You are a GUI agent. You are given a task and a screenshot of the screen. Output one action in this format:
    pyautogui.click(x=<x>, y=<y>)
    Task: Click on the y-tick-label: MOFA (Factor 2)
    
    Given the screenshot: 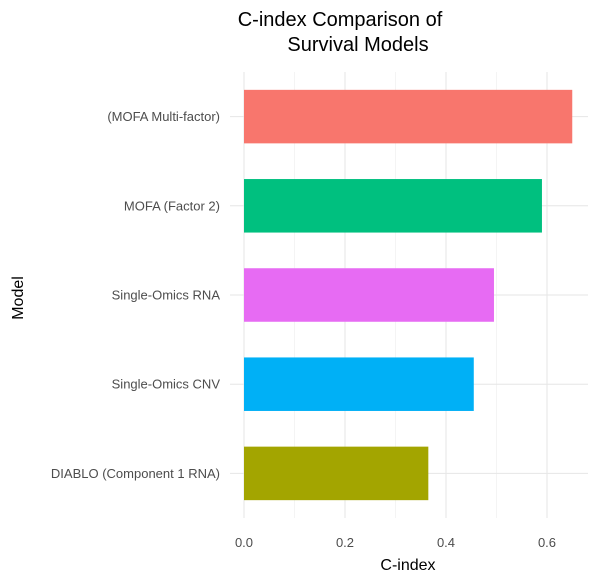 What is the action you would take?
    pyautogui.click(x=172, y=205)
    